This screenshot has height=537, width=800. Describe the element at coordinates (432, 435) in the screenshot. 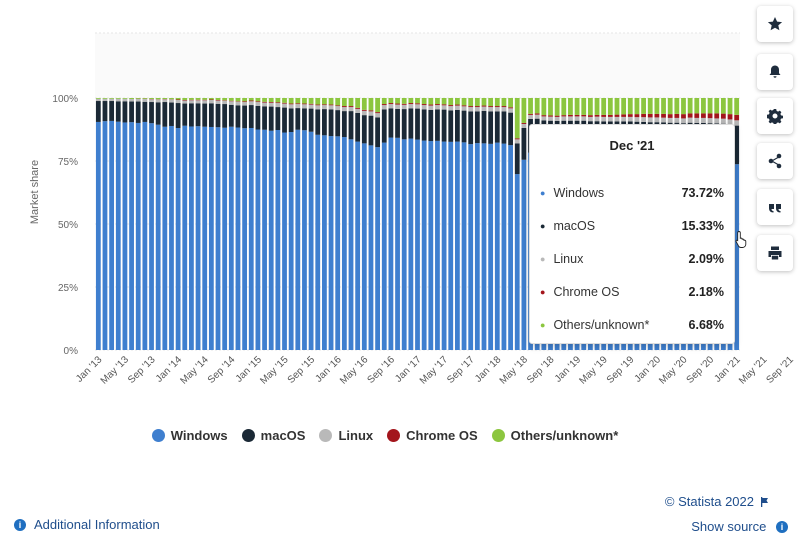

I see `legend-item-chrome-os: Chrome OS` at that location.